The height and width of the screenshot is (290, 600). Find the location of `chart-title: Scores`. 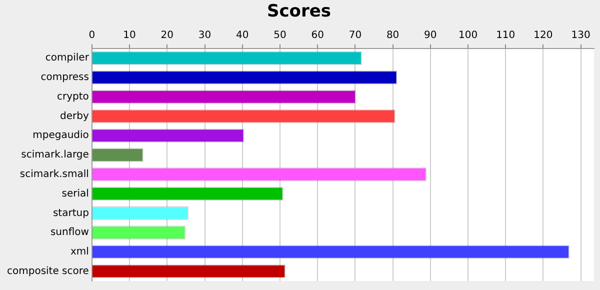

chart-title: Scores is located at coordinates (299, 12).